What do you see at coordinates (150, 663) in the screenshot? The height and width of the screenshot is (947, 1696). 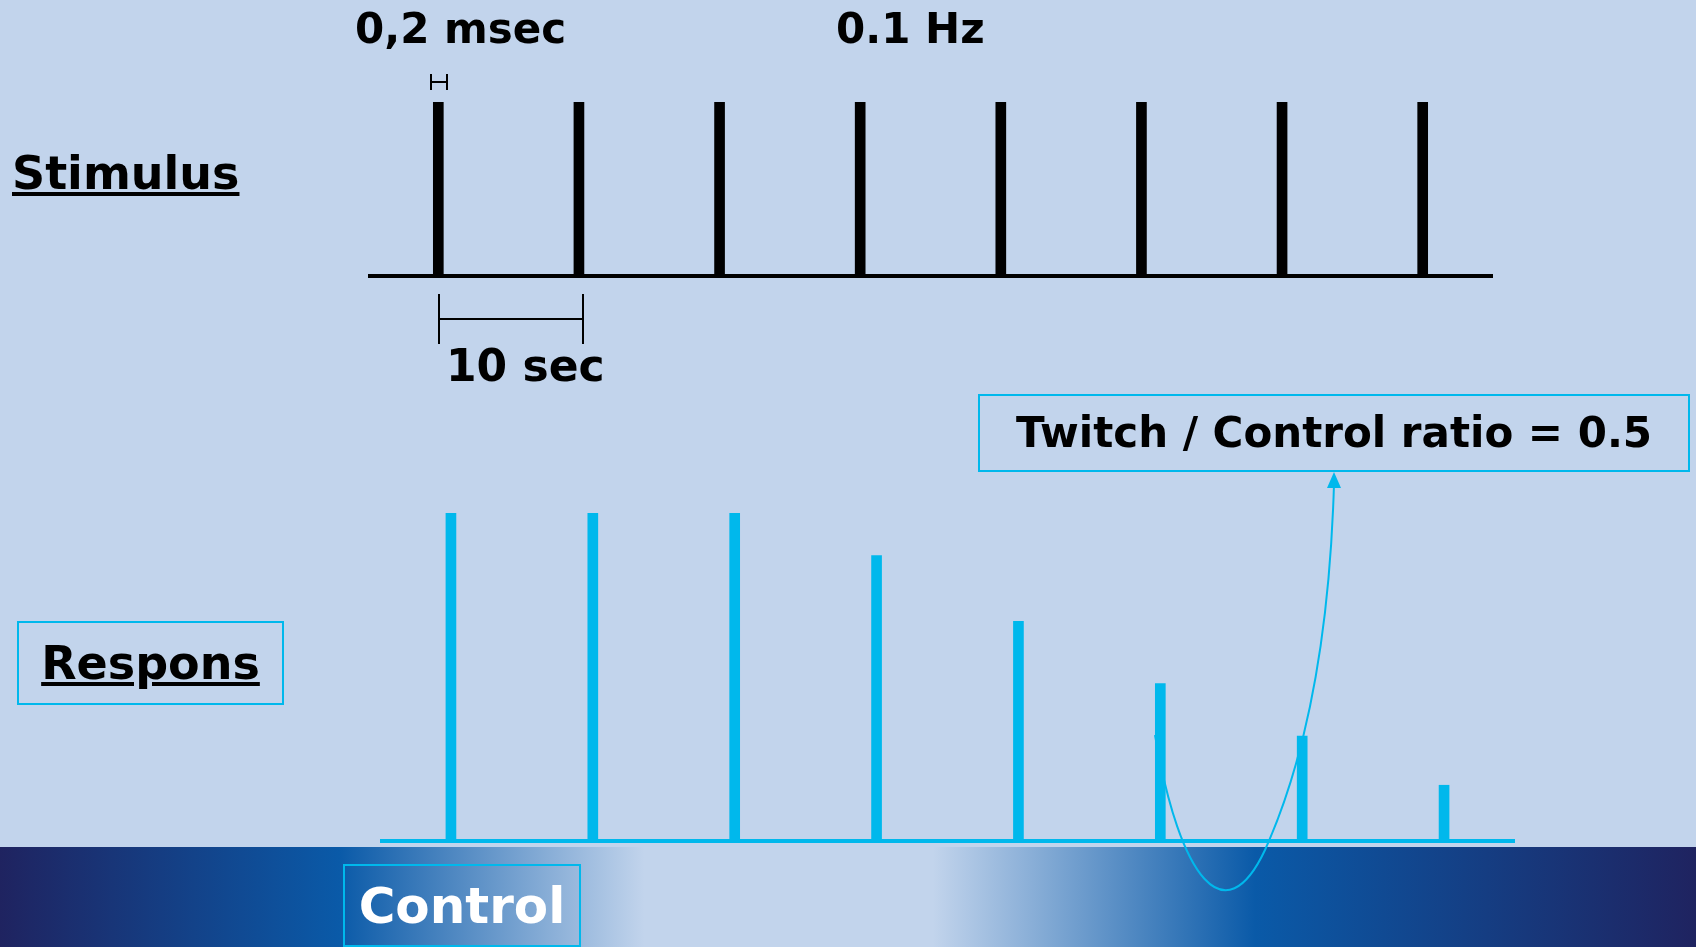 I see `text: Respons` at bounding box center [150, 663].